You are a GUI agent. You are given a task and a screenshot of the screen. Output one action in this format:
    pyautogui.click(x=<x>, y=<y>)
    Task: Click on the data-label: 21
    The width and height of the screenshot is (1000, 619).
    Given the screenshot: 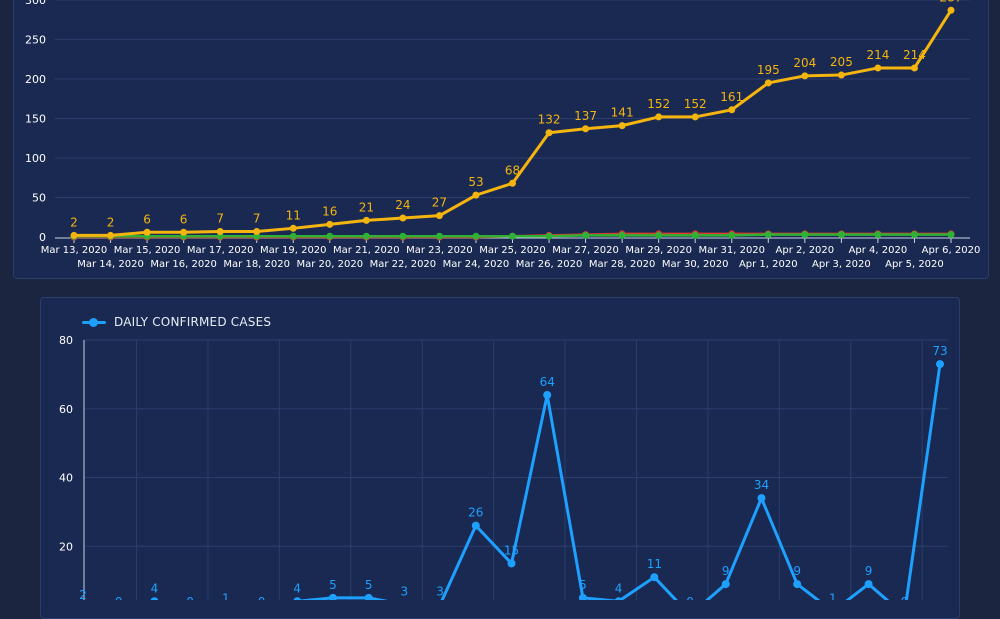 What is the action you would take?
    pyautogui.click(x=366, y=207)
    